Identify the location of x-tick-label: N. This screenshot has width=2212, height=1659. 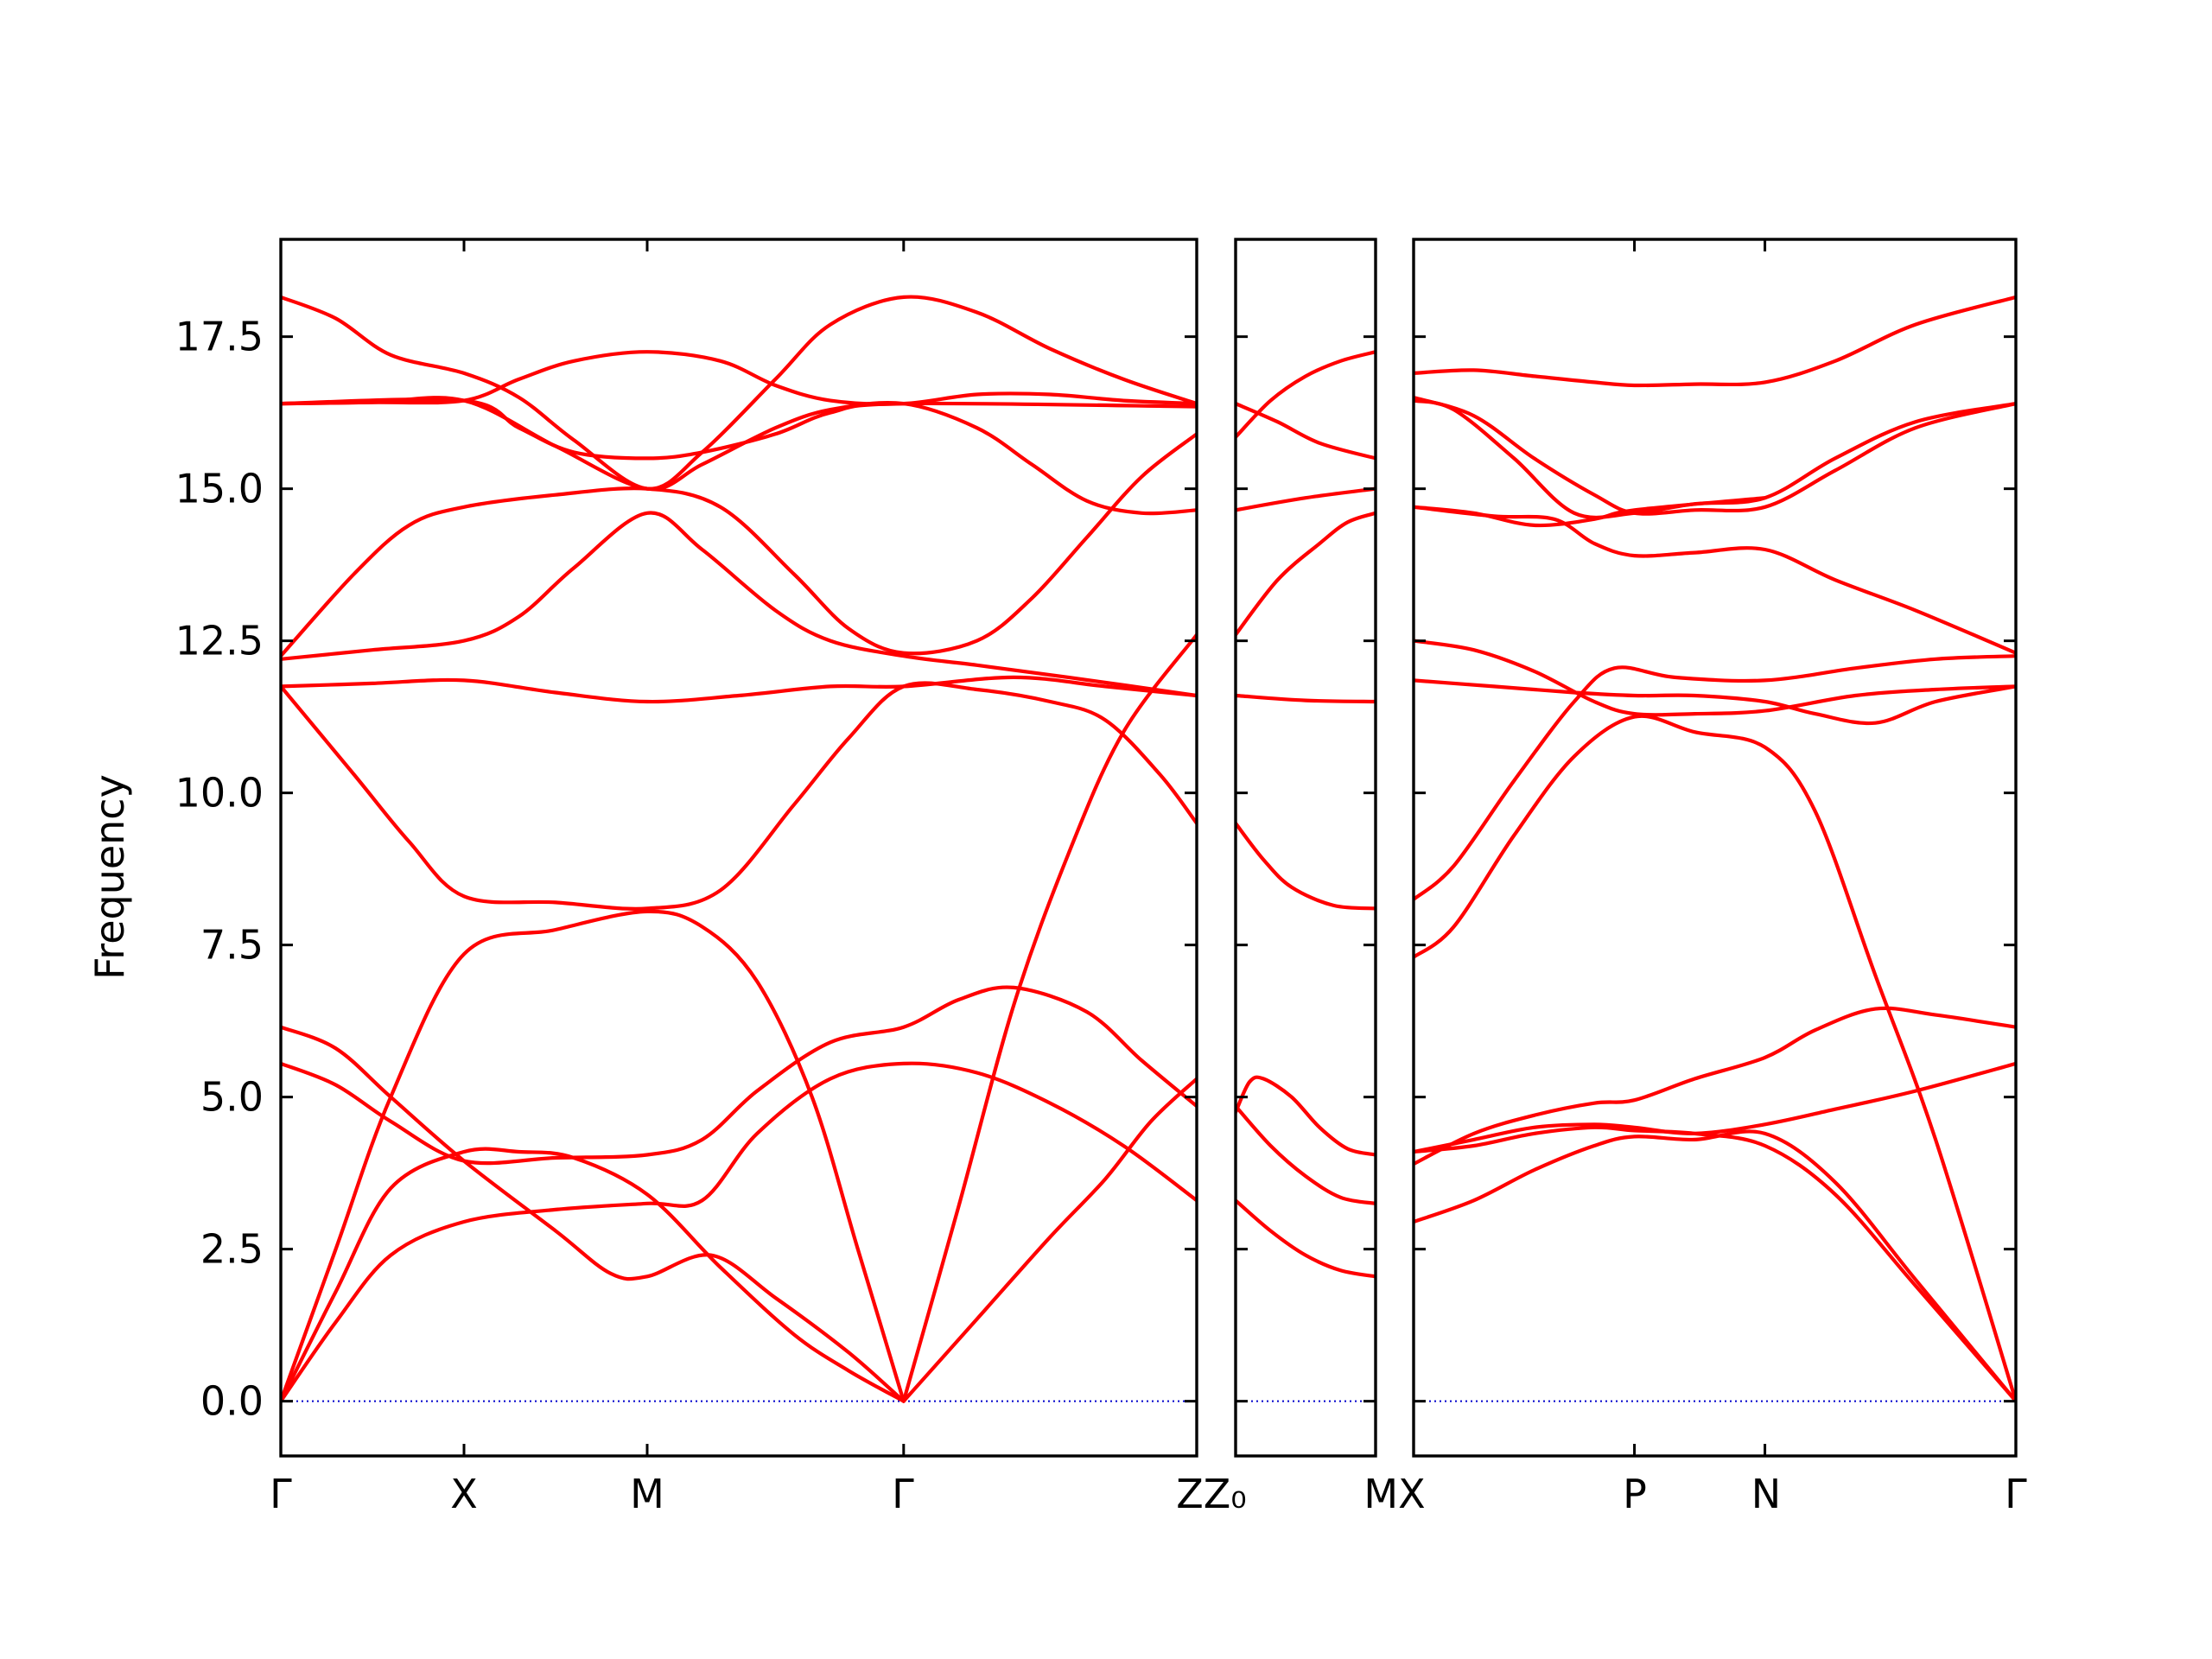
(1766, 1494).